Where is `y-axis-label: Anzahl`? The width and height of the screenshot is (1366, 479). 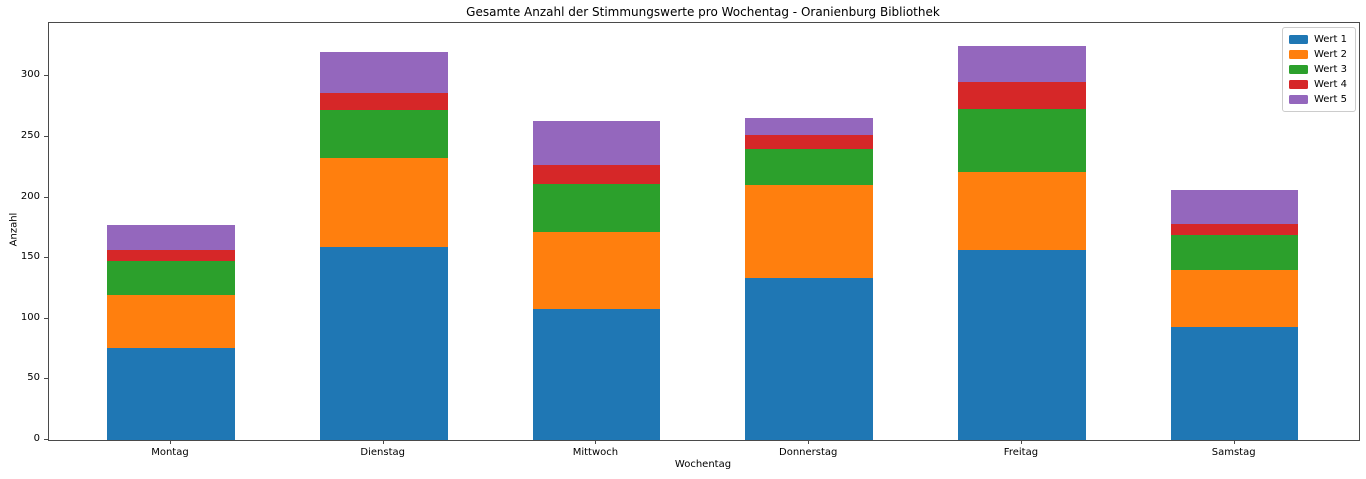 y-axis-label: Anzahl is located at coordinates (14, 229).